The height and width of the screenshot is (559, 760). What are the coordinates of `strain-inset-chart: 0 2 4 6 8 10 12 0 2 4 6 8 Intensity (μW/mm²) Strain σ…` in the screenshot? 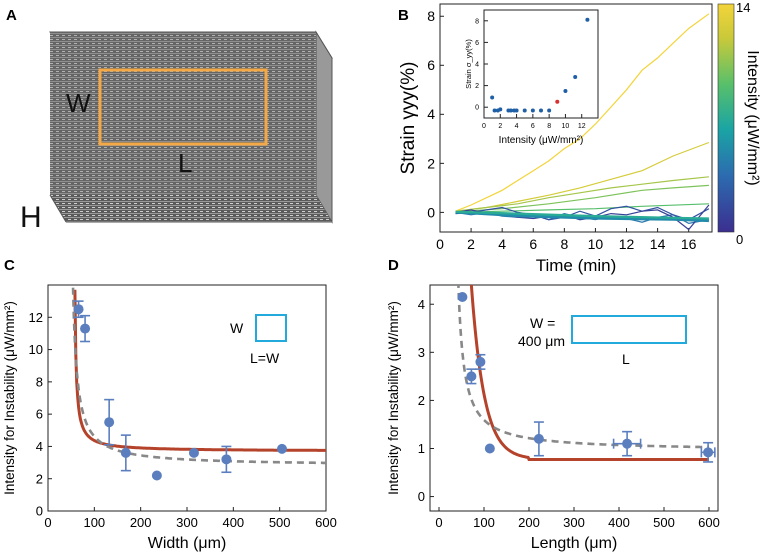 It's located at (533, 76).